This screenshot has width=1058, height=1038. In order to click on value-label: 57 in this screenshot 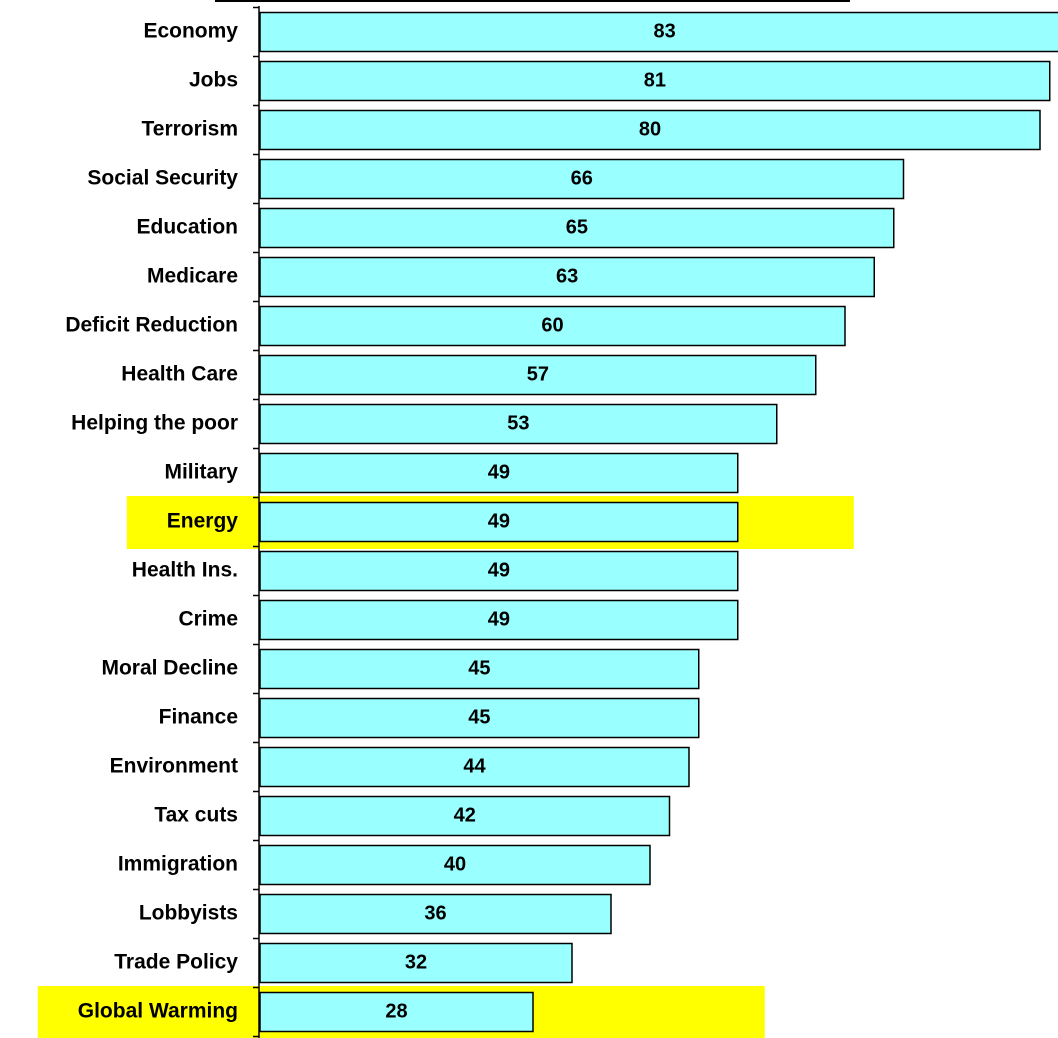, I will do `click(538, 374)`.